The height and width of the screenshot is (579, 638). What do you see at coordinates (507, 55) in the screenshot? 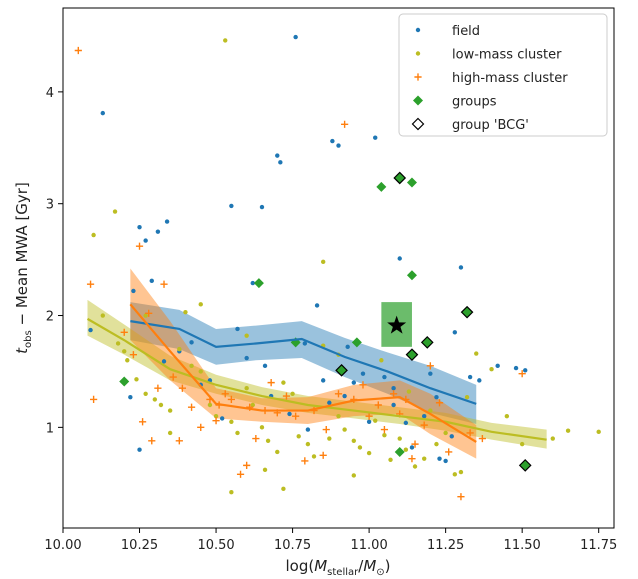
I see `legend-label: low-mass cluster` at bounding box center [507, 55].